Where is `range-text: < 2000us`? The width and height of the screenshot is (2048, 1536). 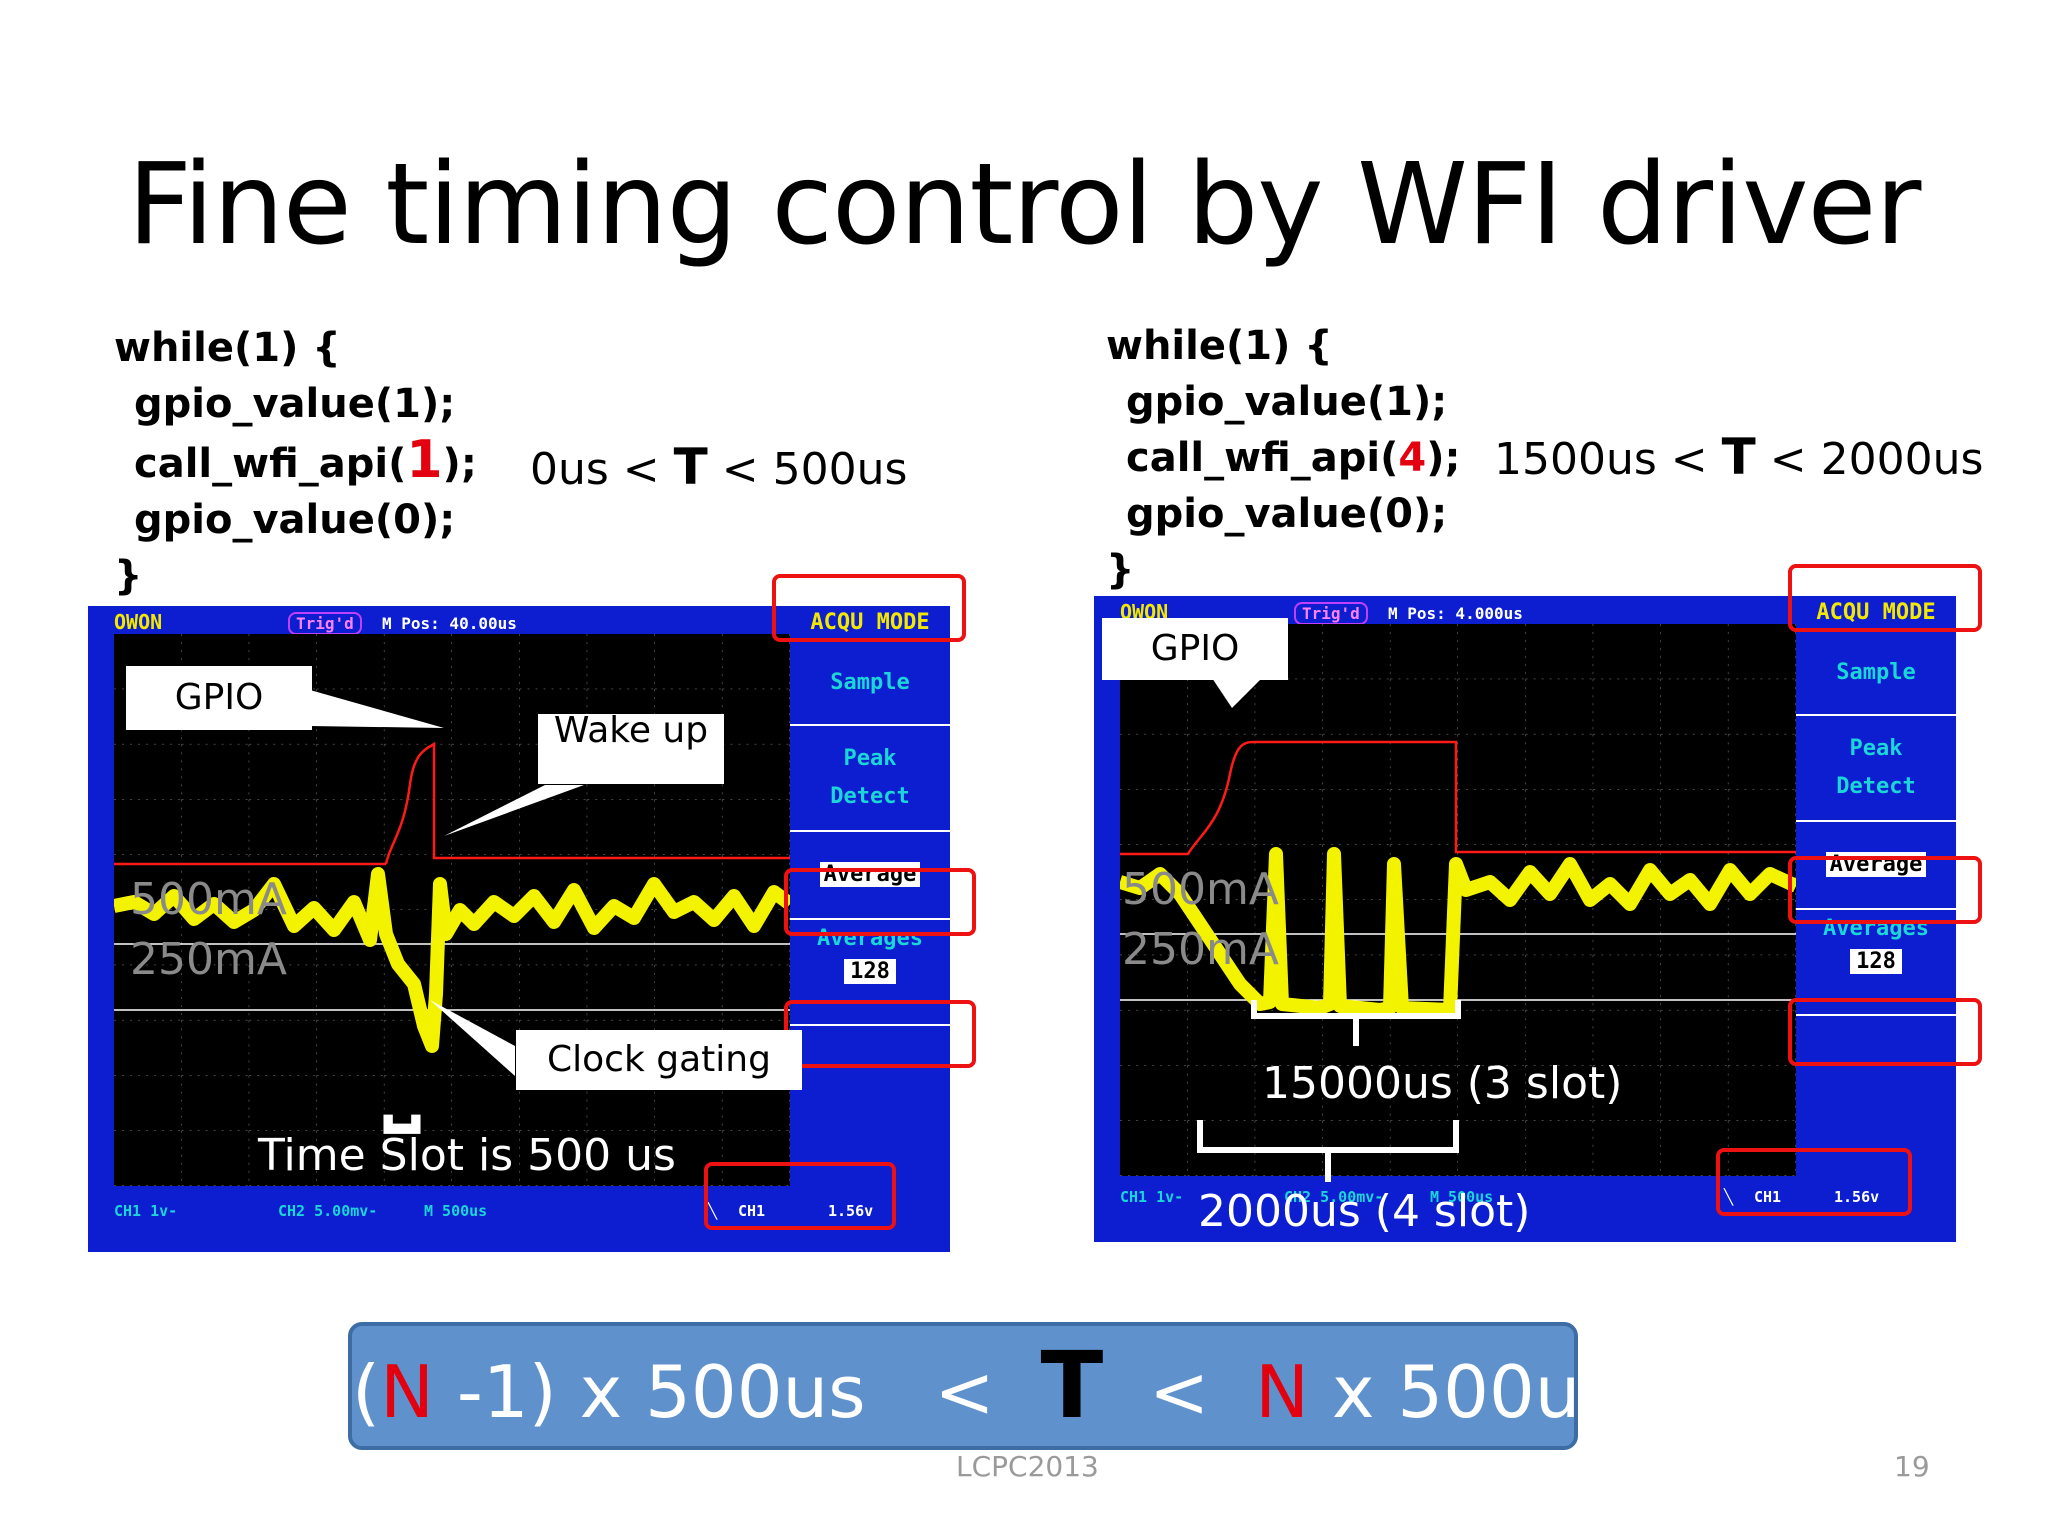 range-text: < 2000us is located at coordinates (1869, 459).